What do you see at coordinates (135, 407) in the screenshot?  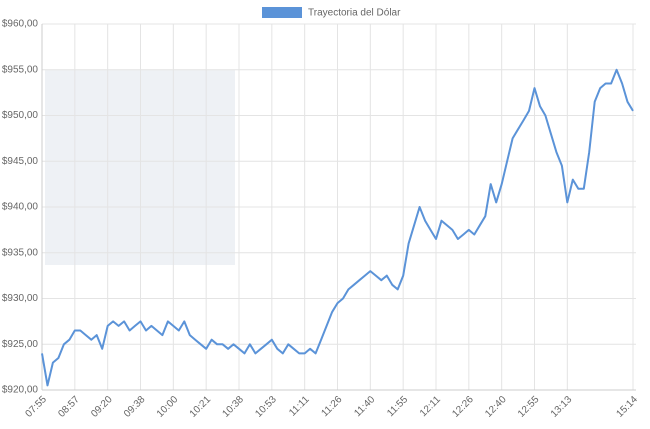 I see `x-tick-label: 09:38` at bounding box center [135, 407].